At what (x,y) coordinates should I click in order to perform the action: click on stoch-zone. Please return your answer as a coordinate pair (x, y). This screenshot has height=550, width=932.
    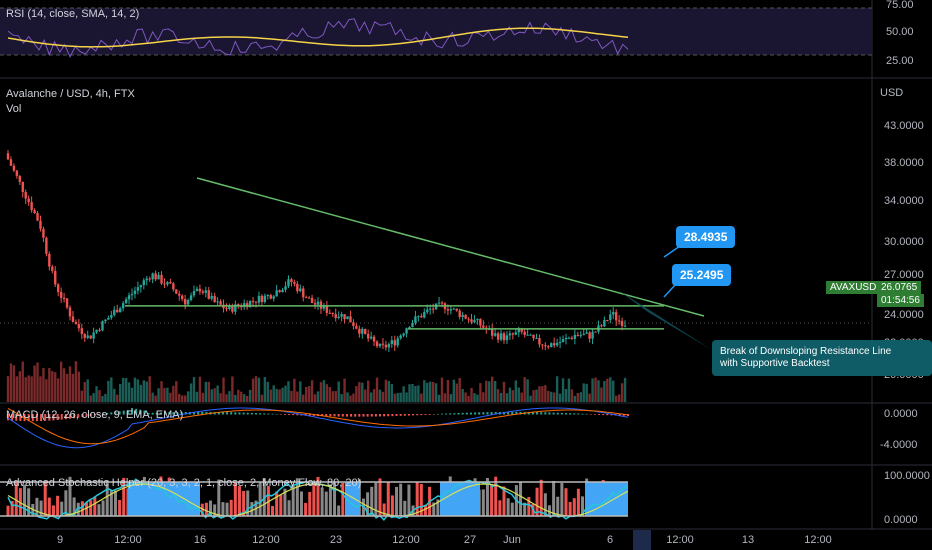
    Looking at the image, I should click on (460, 499).